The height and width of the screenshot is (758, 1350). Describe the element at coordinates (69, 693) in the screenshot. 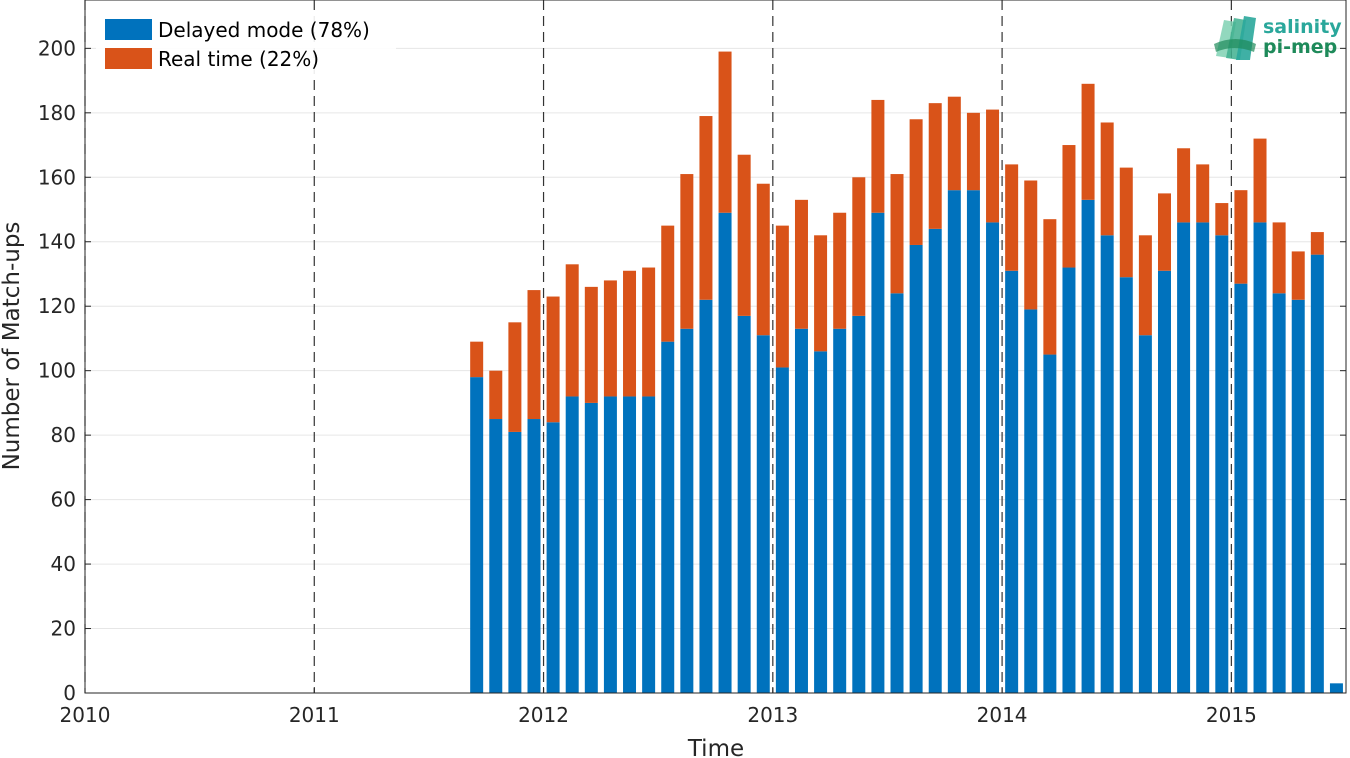

I see `y-tick-label: 0` at that location.